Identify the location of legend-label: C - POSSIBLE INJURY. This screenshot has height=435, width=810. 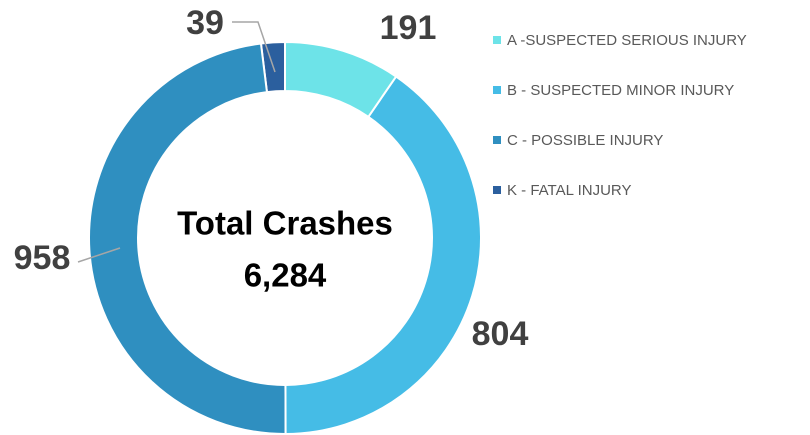
(585, 140).